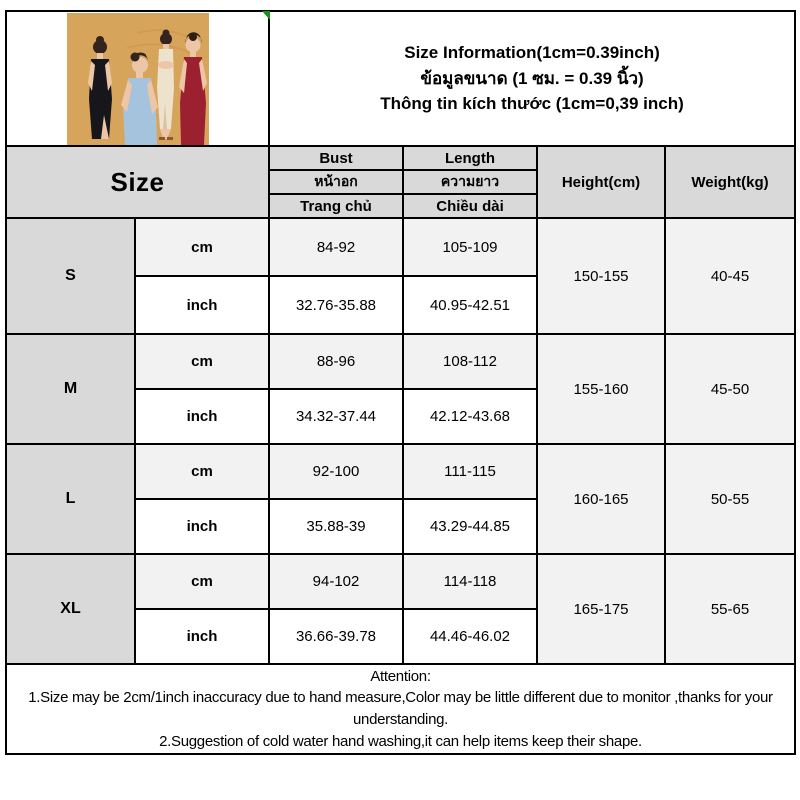  What do you see at coordinates (202, 636) in the screenshot?
I see `unit-inch-xl: inch` at bounding box center [202, 636].